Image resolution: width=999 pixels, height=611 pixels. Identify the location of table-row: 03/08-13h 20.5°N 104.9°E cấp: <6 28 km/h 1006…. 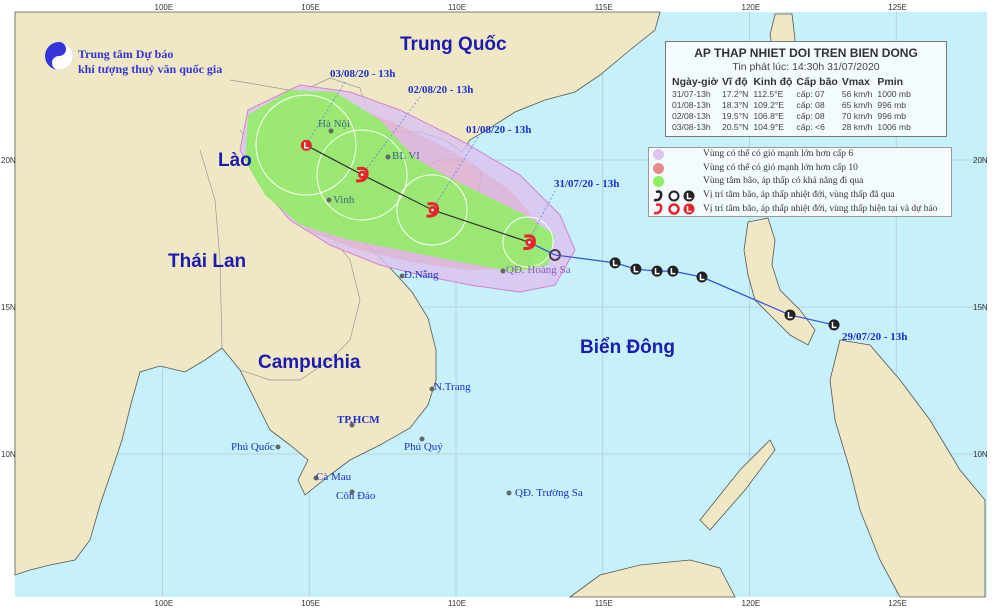
(794, 127).